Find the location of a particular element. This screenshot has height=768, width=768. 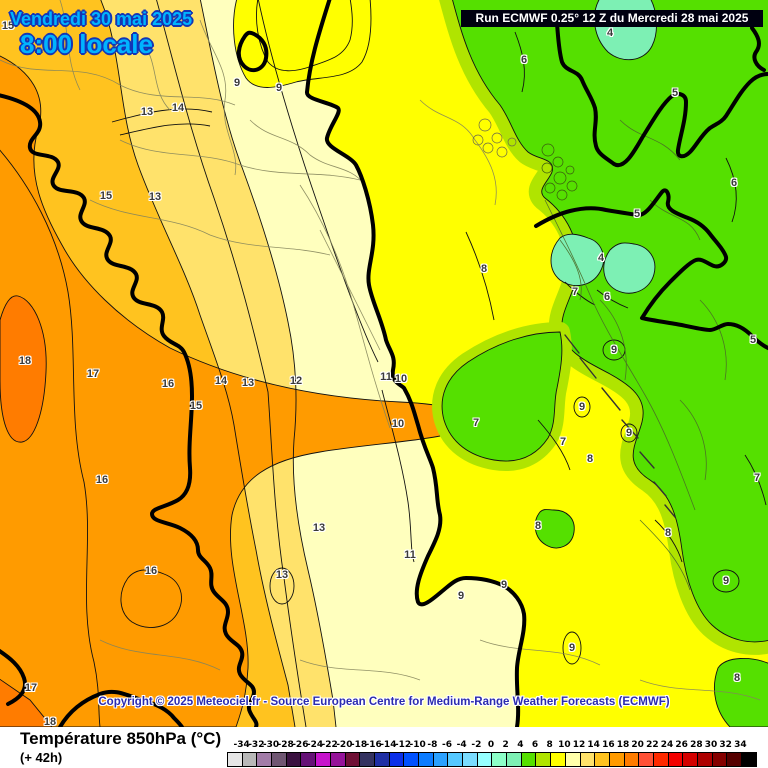

colorbar-tick: -2 is located at coordinates (476, 745).